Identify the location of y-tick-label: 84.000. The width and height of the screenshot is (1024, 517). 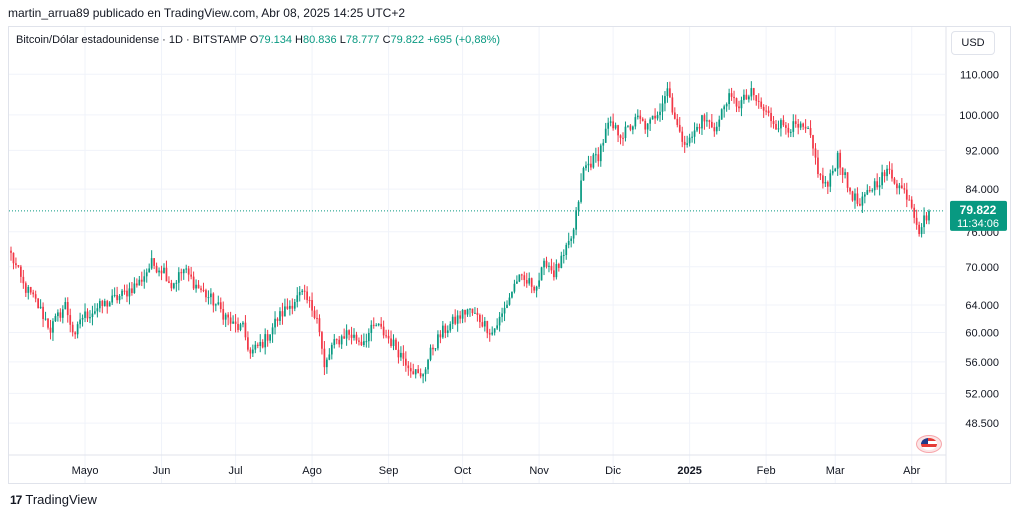
(982, 190).